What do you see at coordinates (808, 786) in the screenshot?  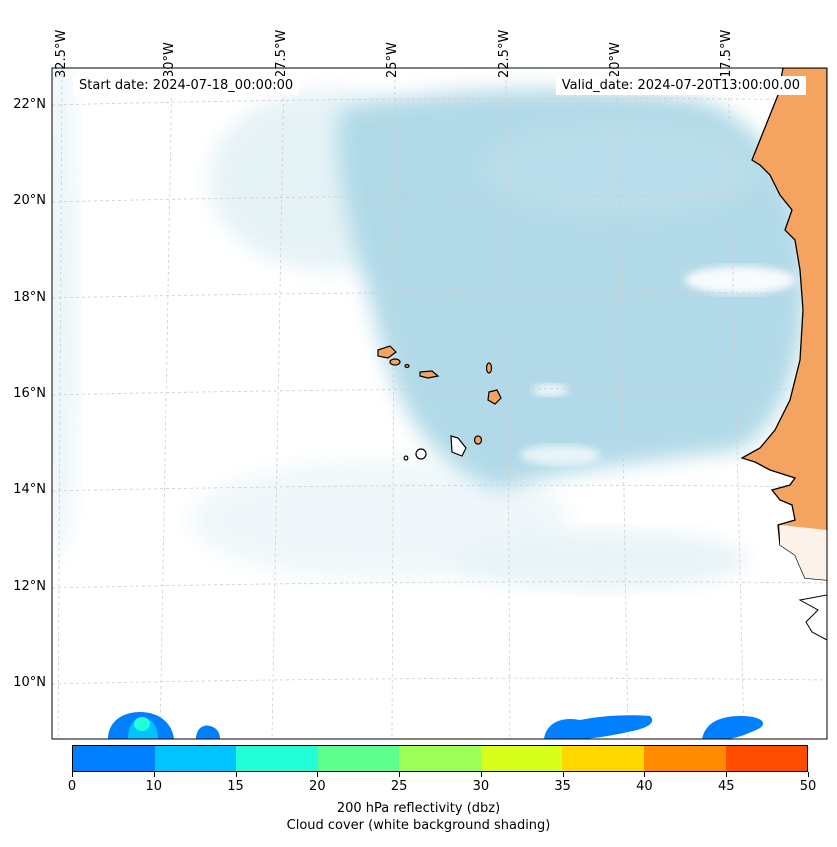 I see `colorbar-tick-label: 50` at bounding box center [808, 786].